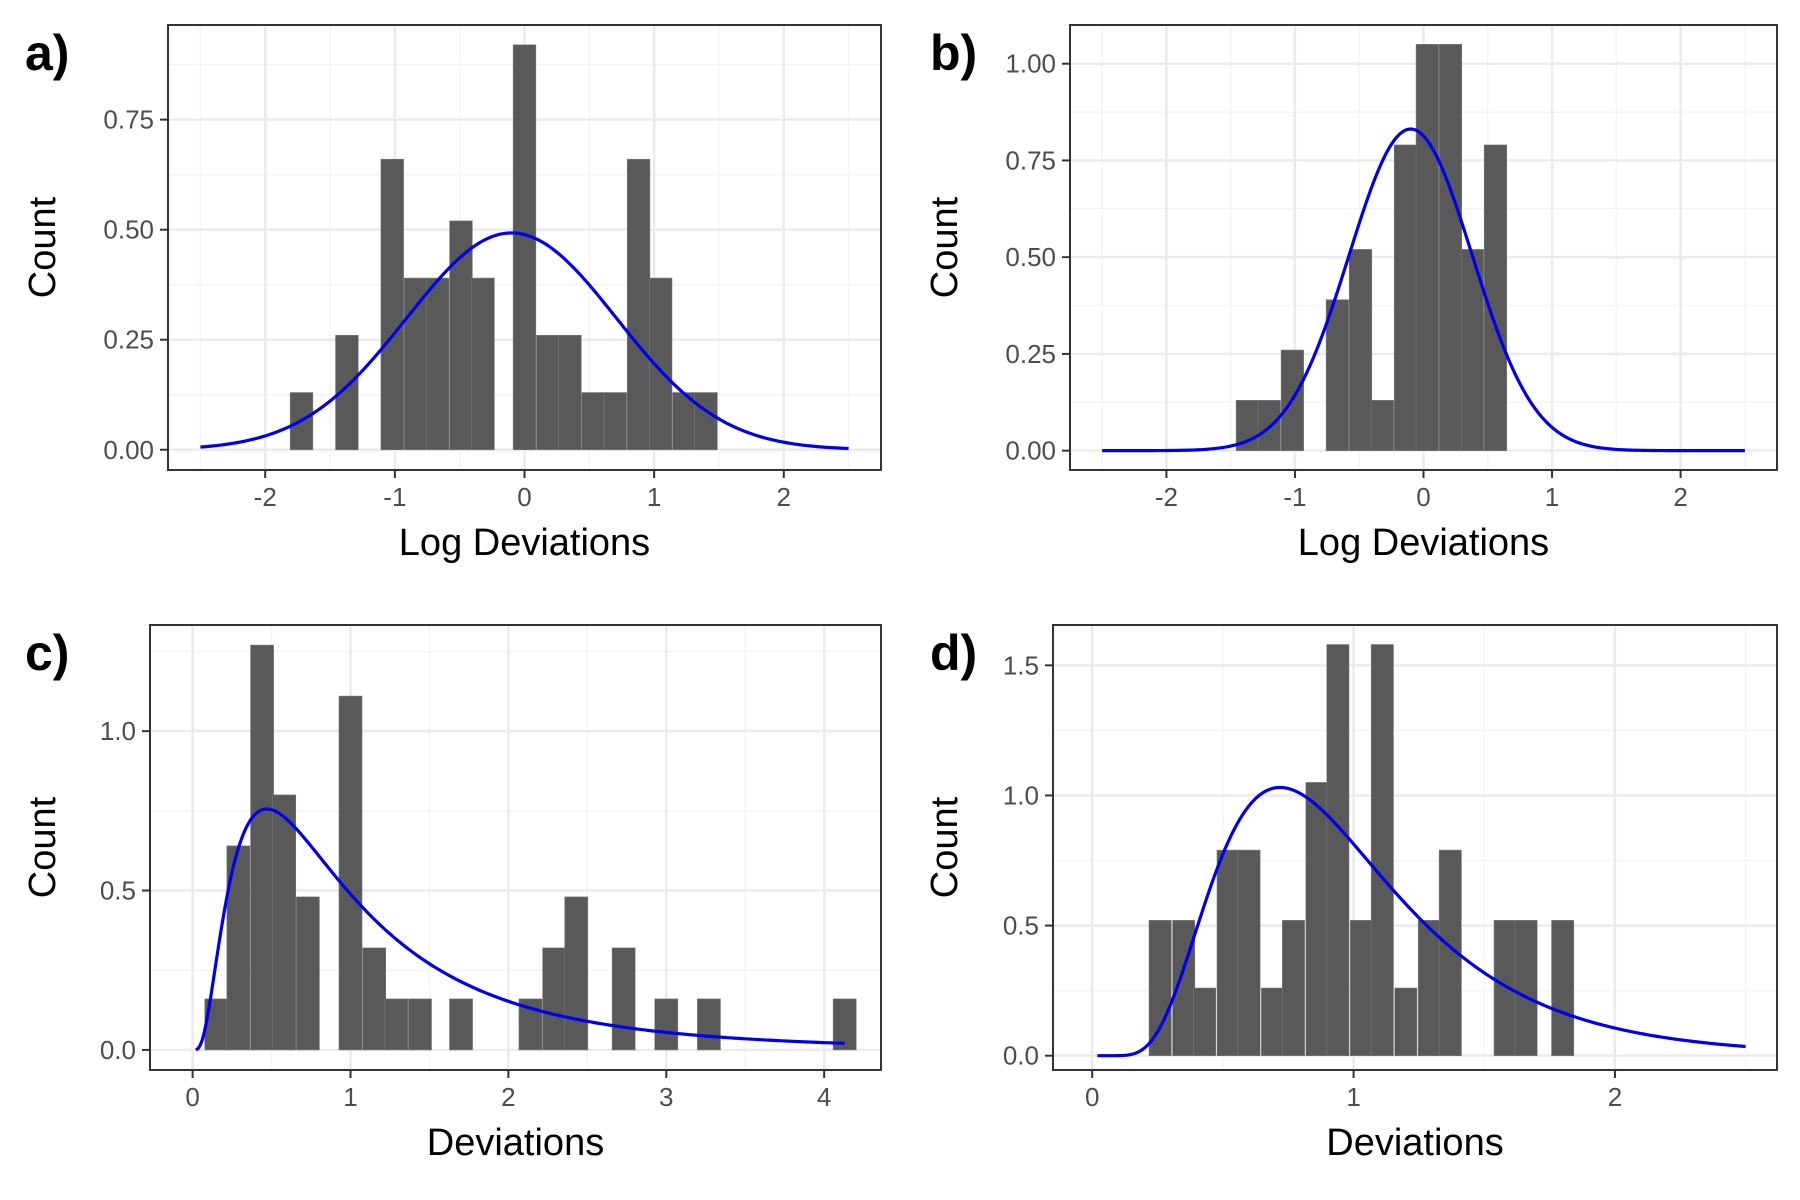  What do you see at coordinates (1423, 543) in the screenshot?
I see `x-axis-title: Log Deviations` at bounding box center [1423, 543].